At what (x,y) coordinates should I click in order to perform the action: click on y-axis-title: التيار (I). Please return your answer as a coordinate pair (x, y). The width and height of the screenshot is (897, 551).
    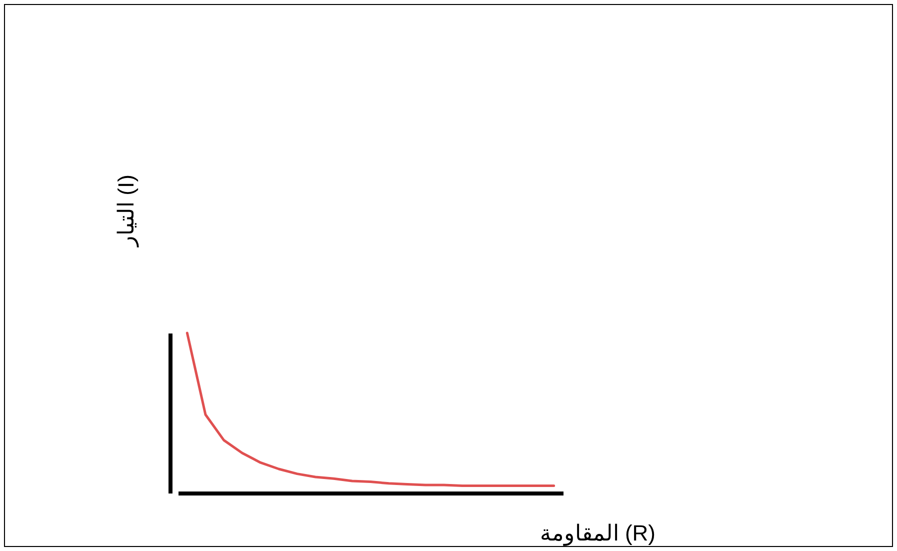
    Looking at the image, I should click on (127, 211).